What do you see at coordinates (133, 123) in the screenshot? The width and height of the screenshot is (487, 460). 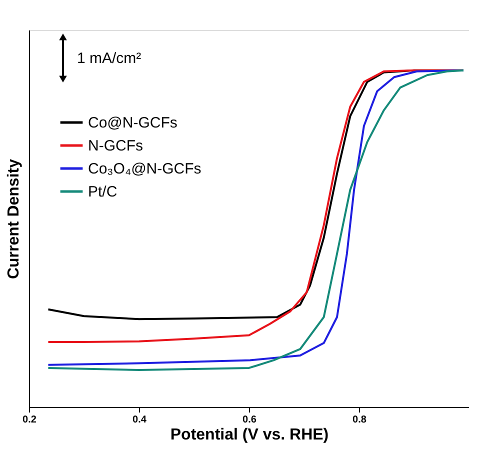 I see `legend-label: Co@N-GCFs` at bounding box center [133, 123].